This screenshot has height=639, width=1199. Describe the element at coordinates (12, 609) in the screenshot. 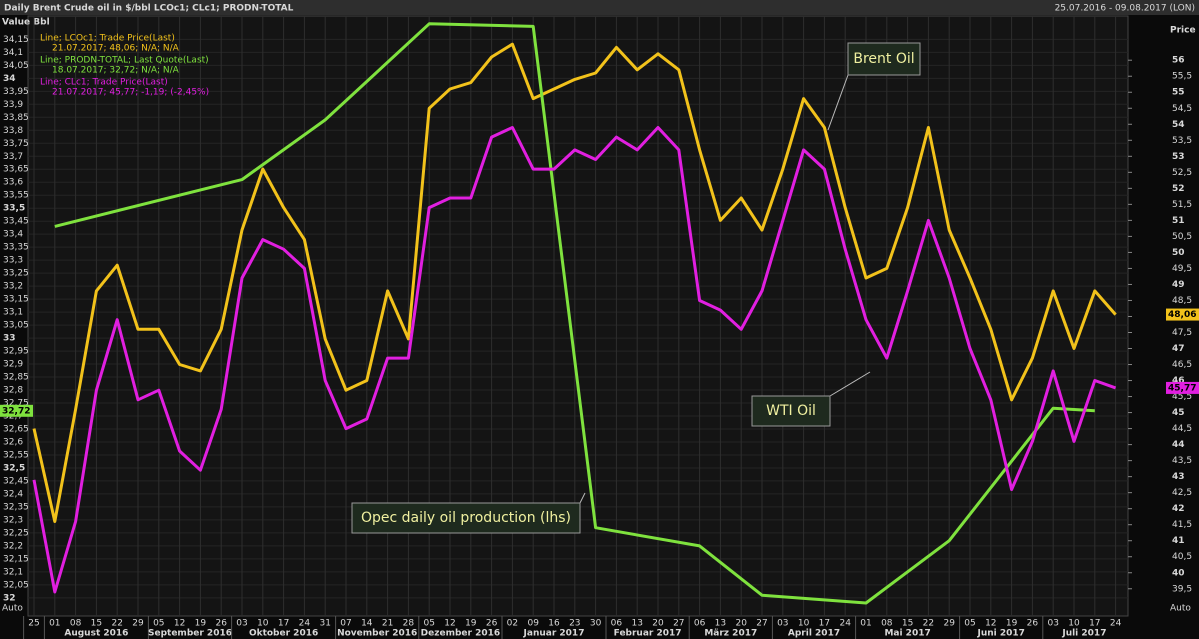

I see `scale-mode-left: Auto` at that location.